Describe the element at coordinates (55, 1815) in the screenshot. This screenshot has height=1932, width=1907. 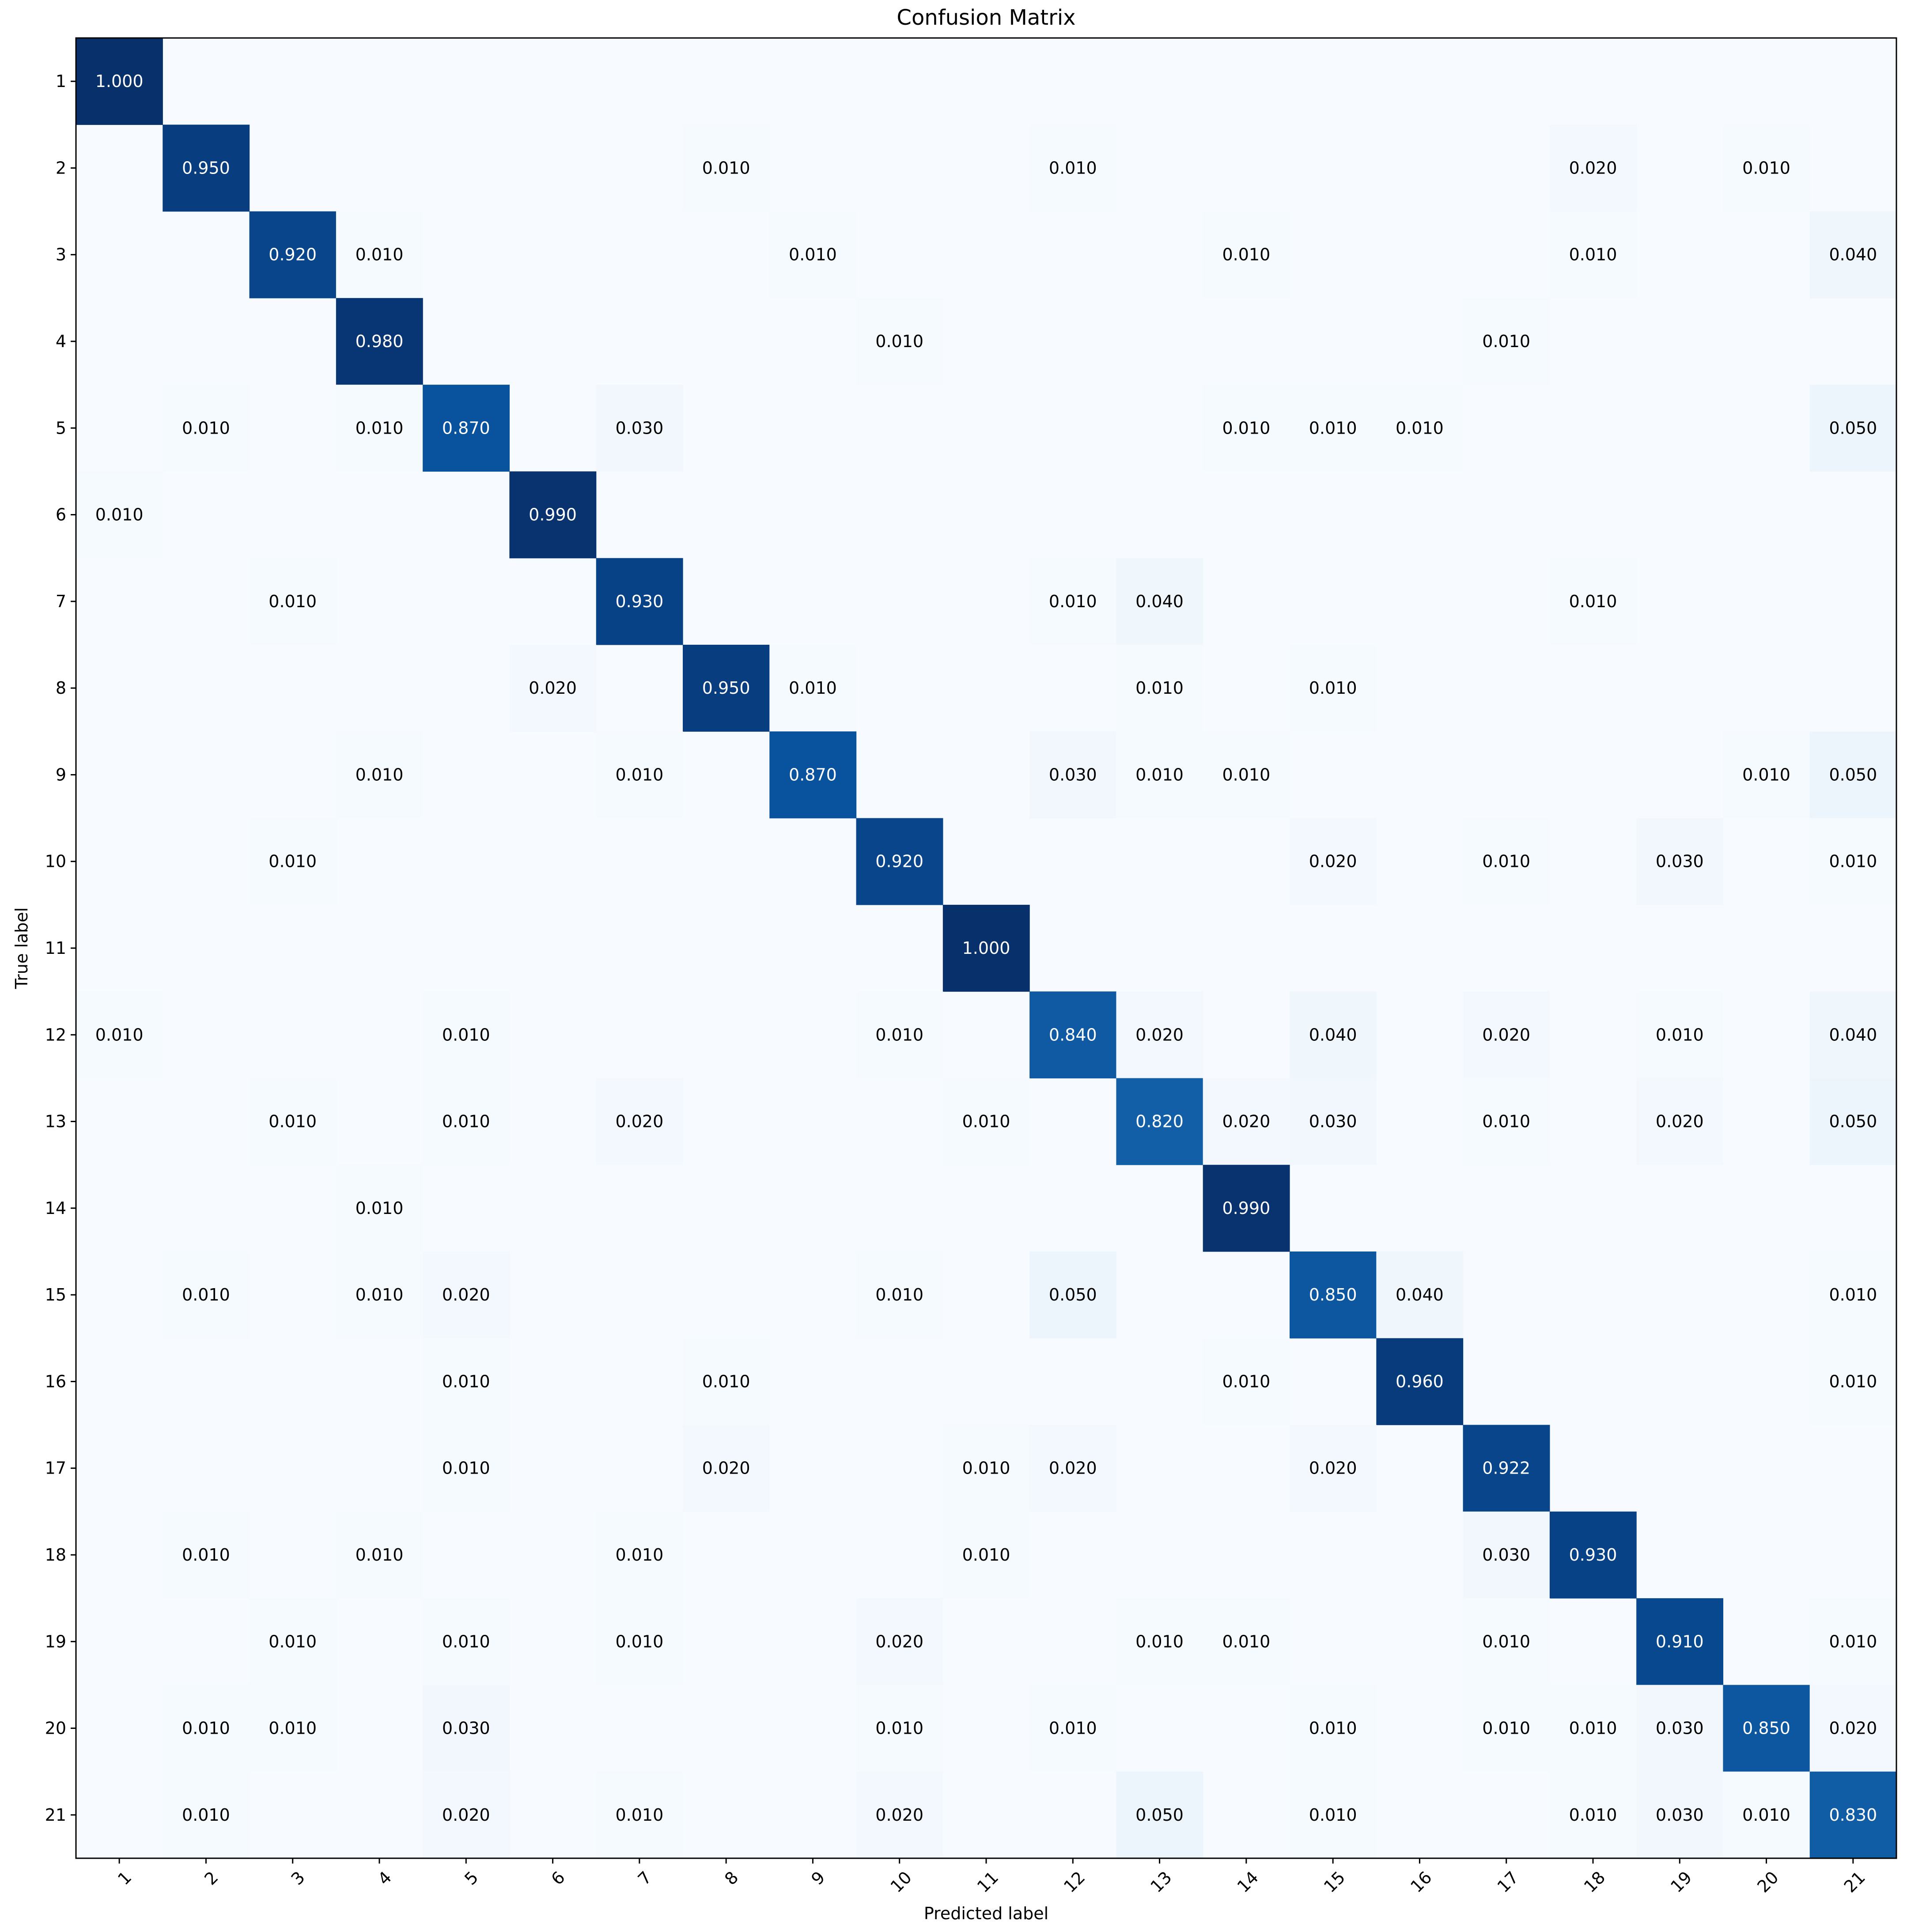
I see `y-tick-label: 21` at that location.